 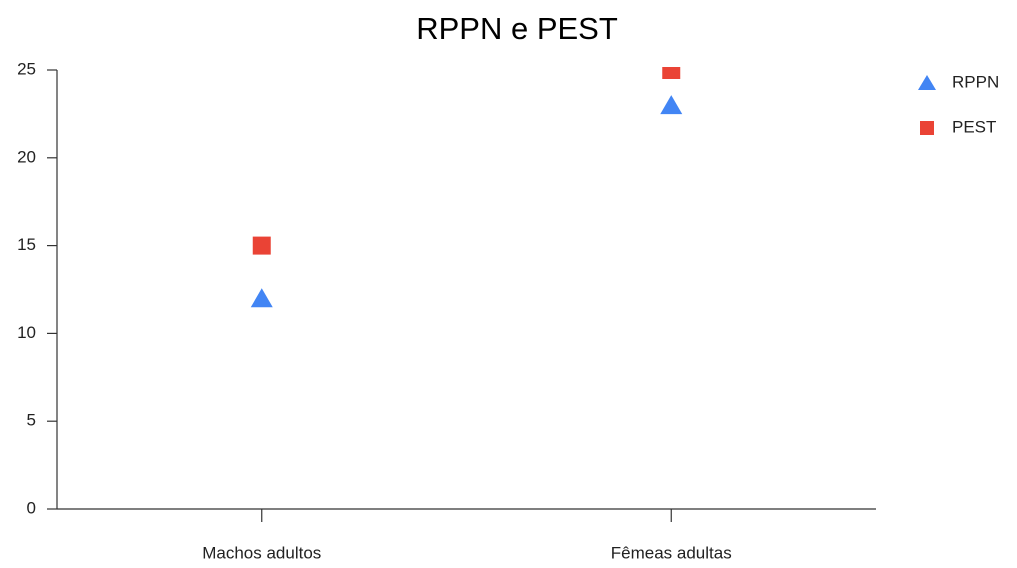 I want to click on legend-label: PEST, so click(x=974, y=126).